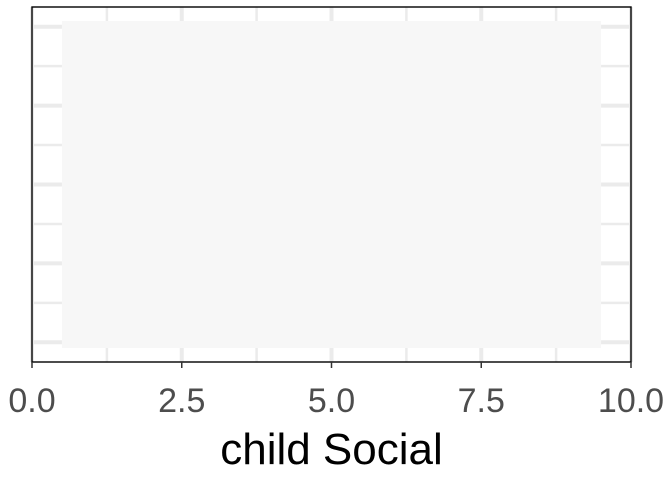 This screenshot has width=672, height=480. Describe the element at coordinates (181, 401) in the screenshot. I see `x-tick-label: 2.5` at that location.